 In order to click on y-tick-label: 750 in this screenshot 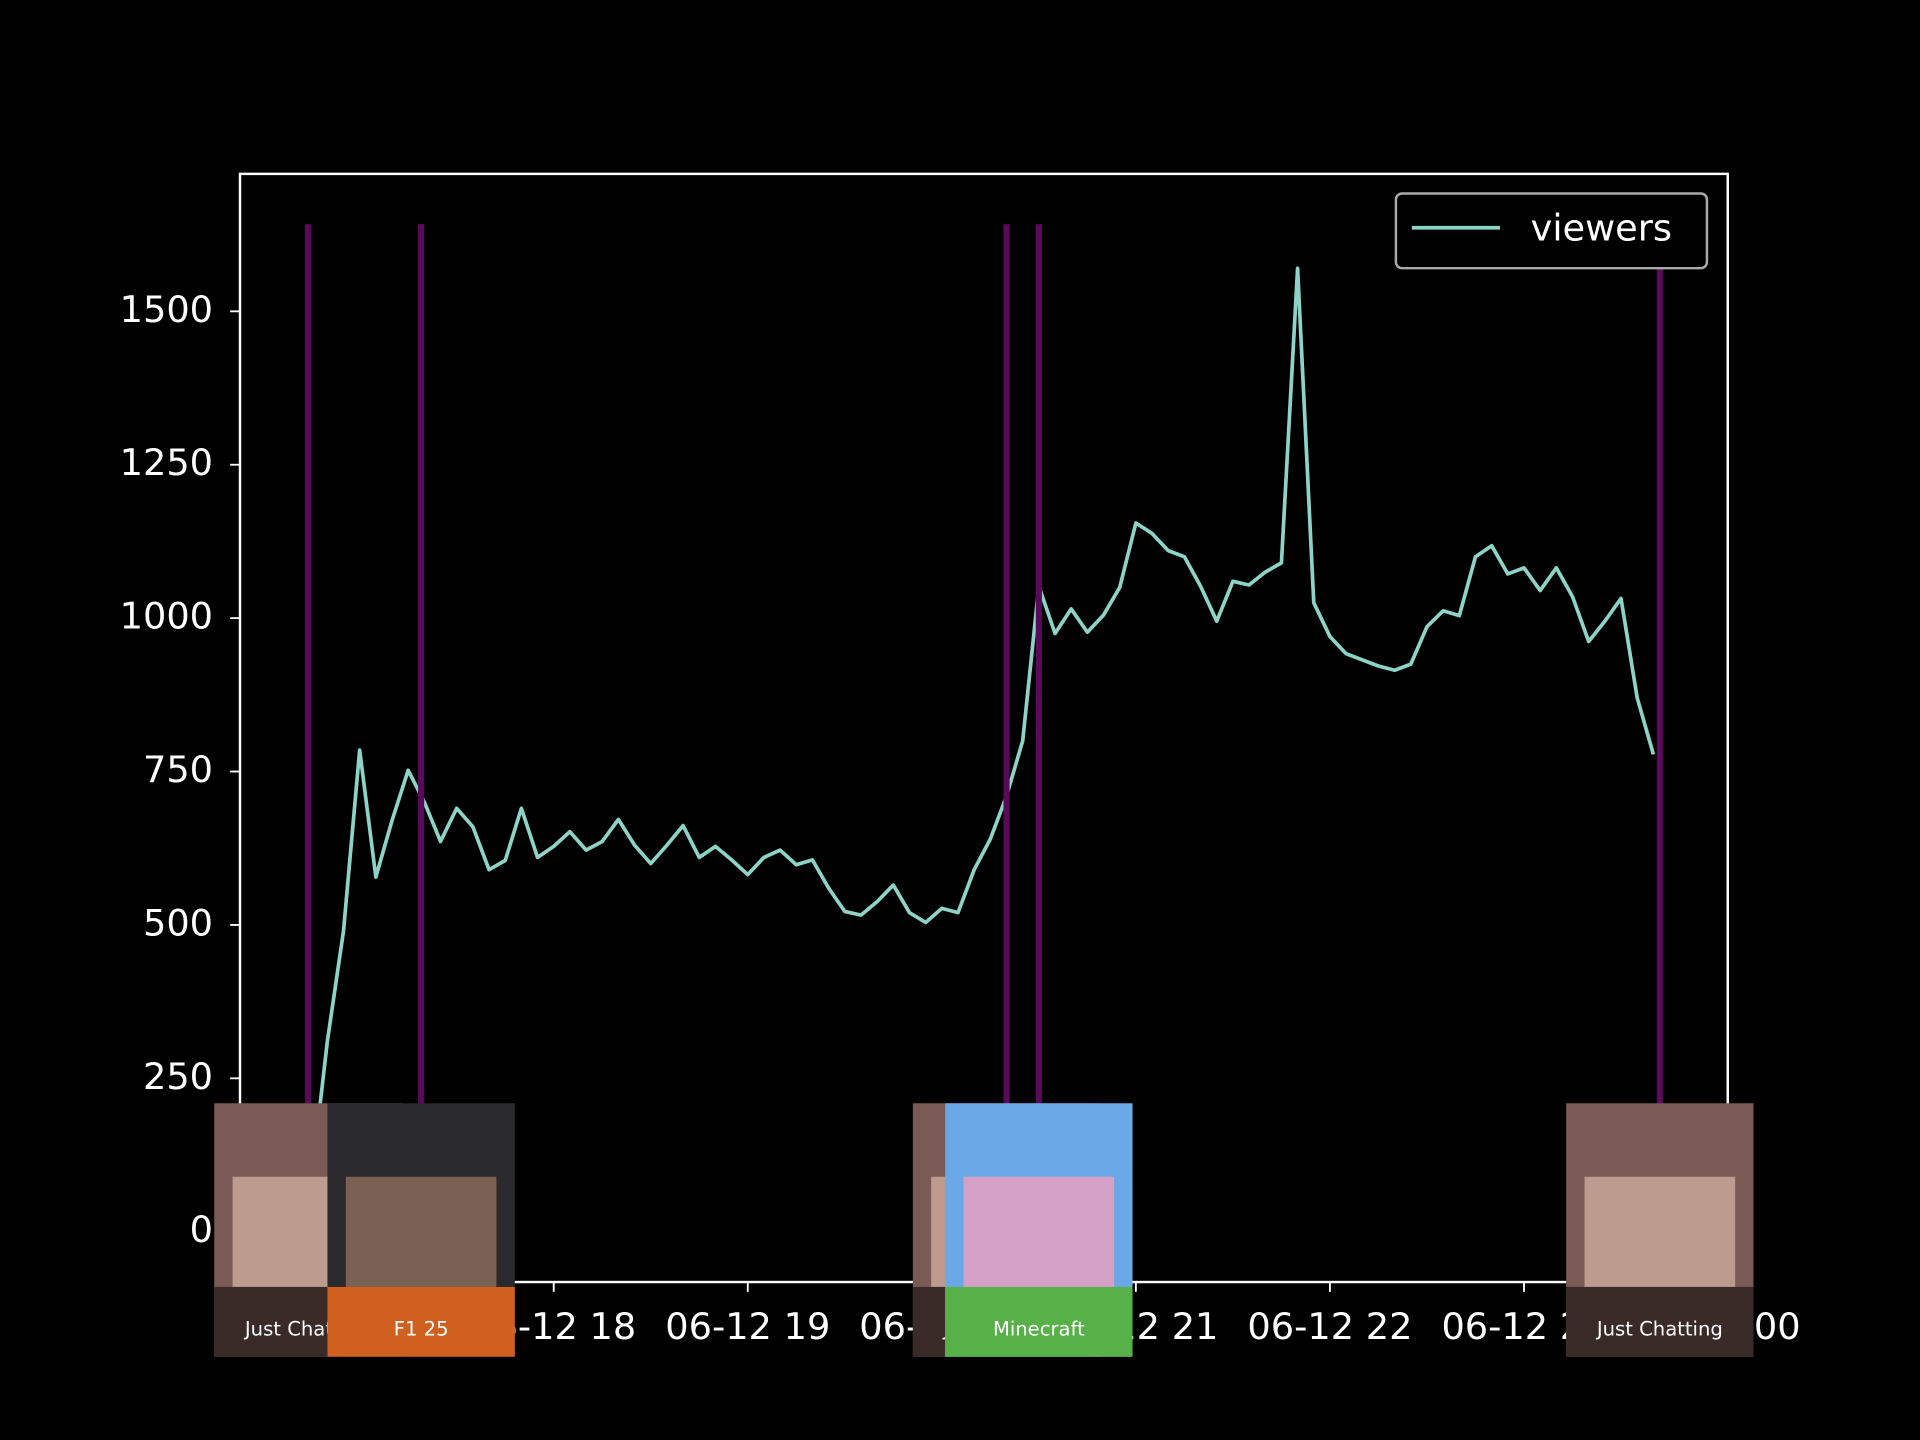, I will do `click(178, 769)`.